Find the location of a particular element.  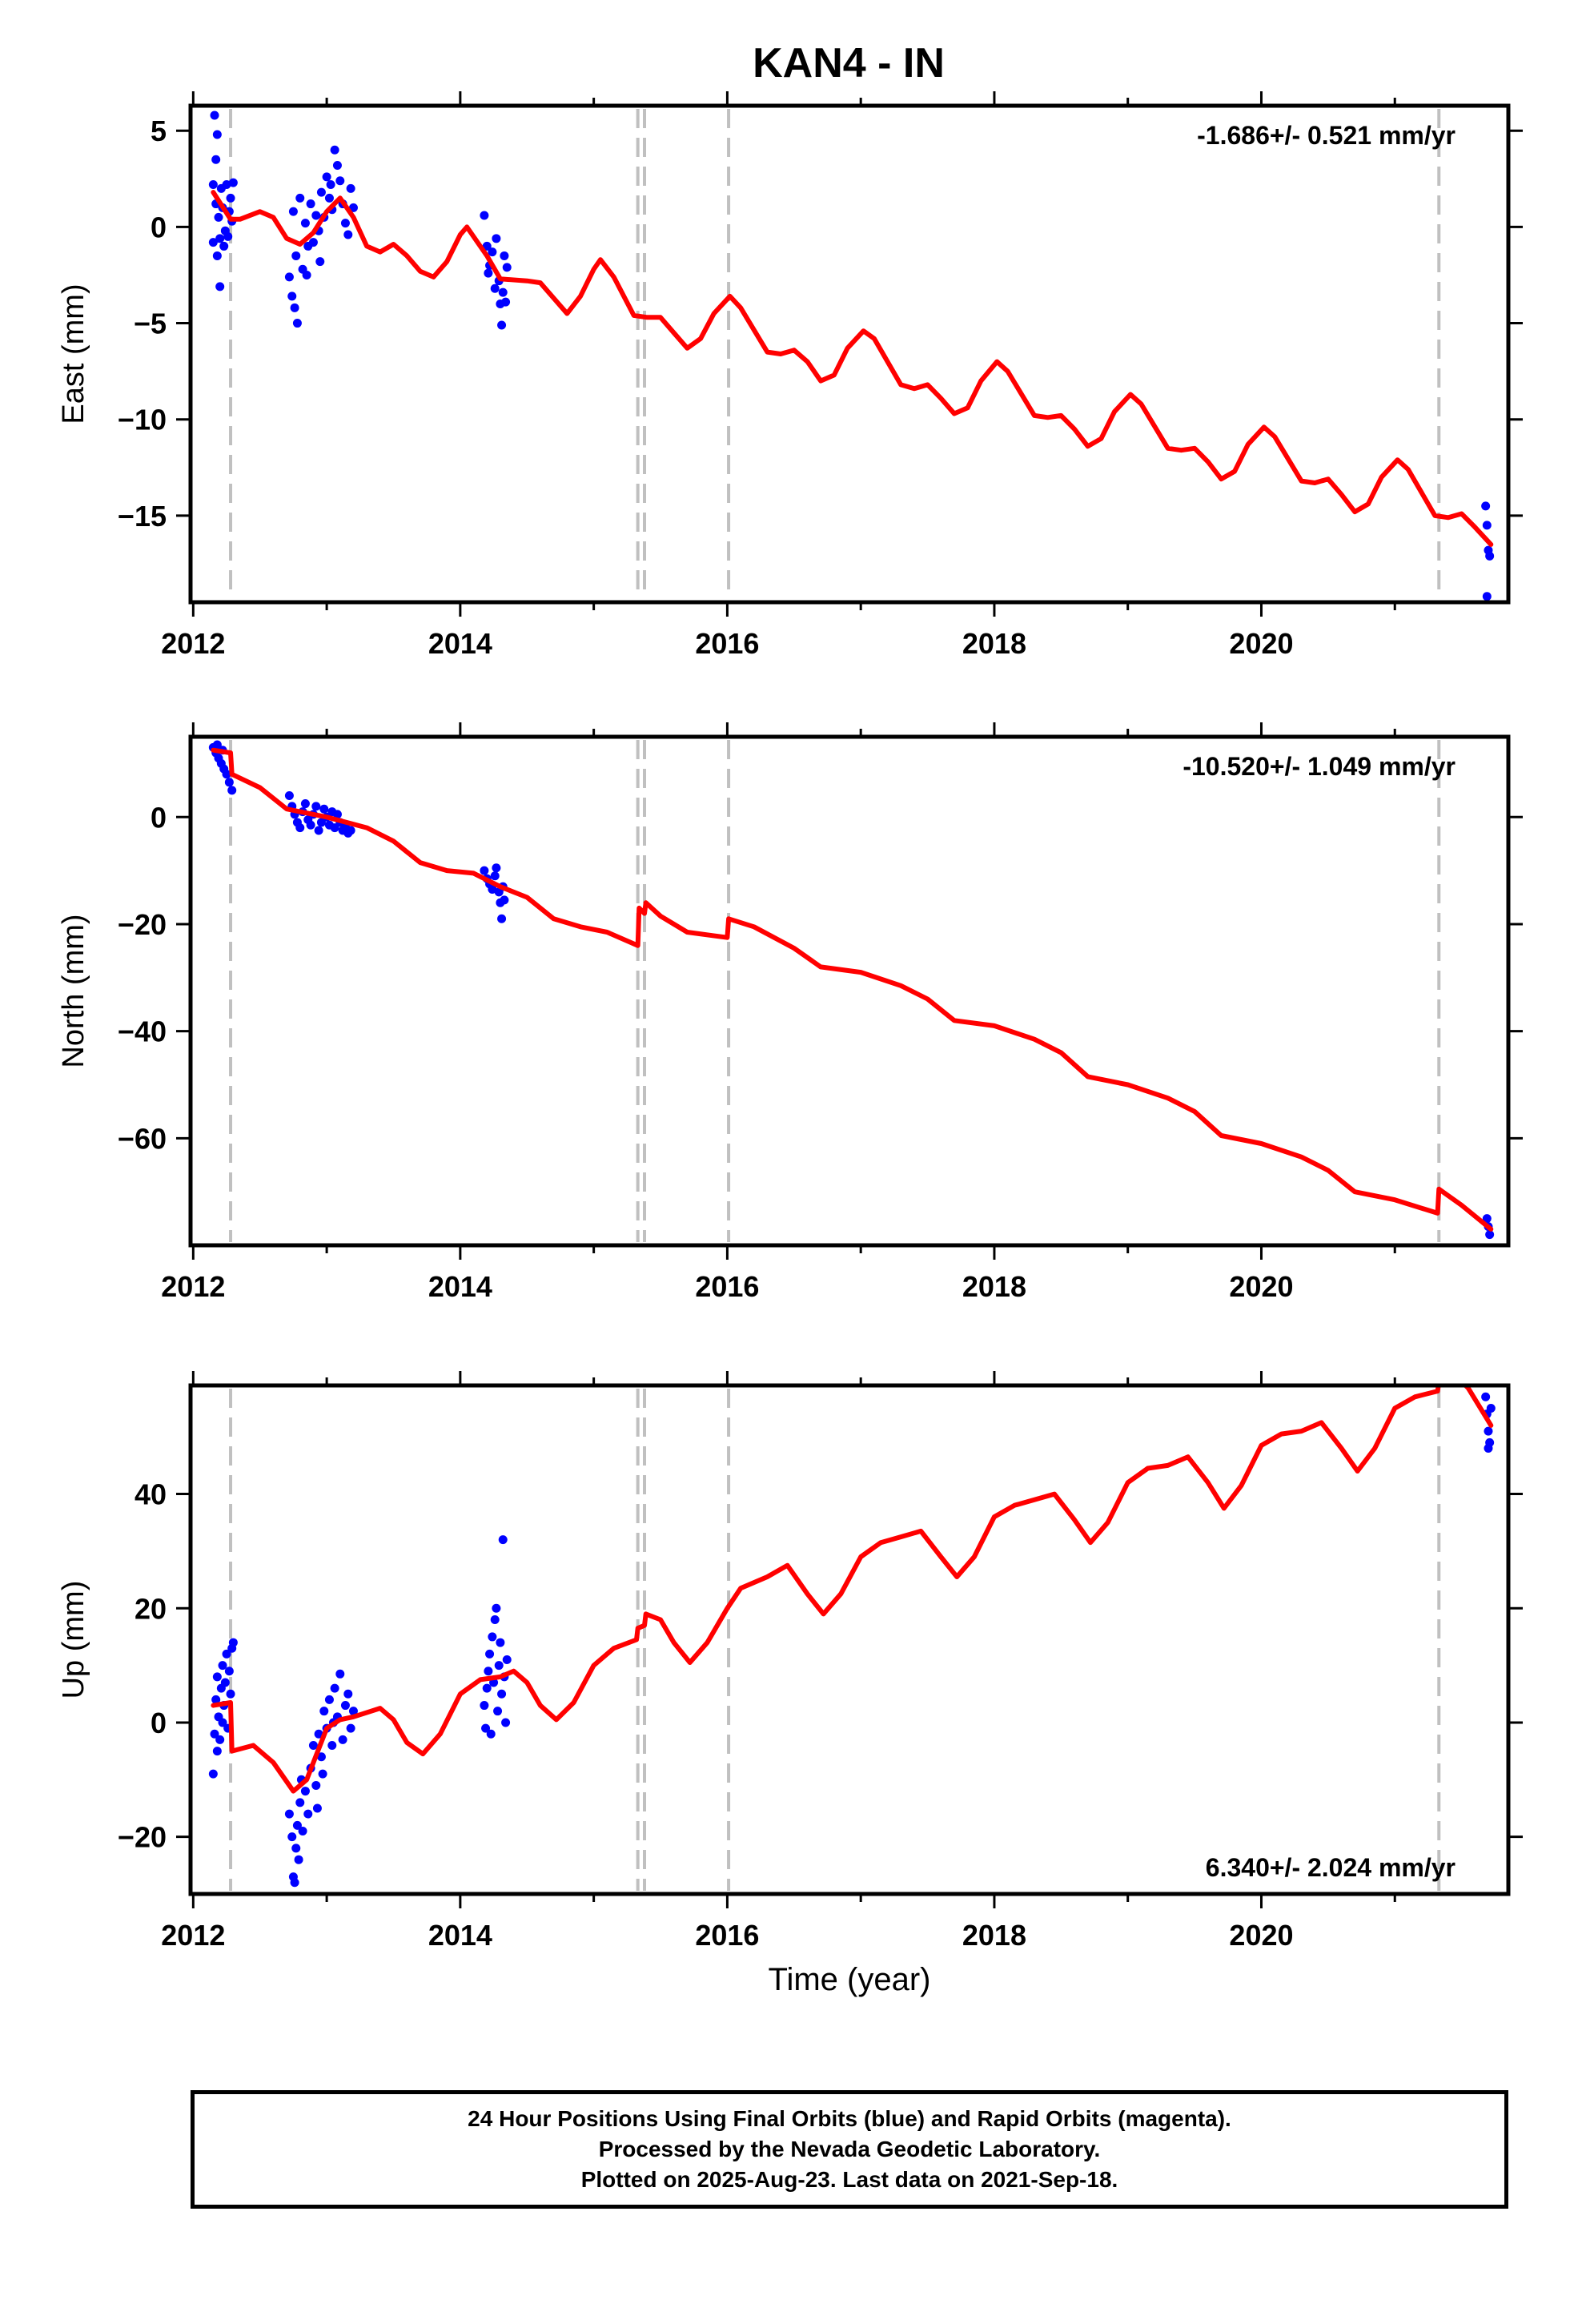

east-rate-label: -1.686+/- 0.521 mm/yr is located at coordinates (1327, 135).